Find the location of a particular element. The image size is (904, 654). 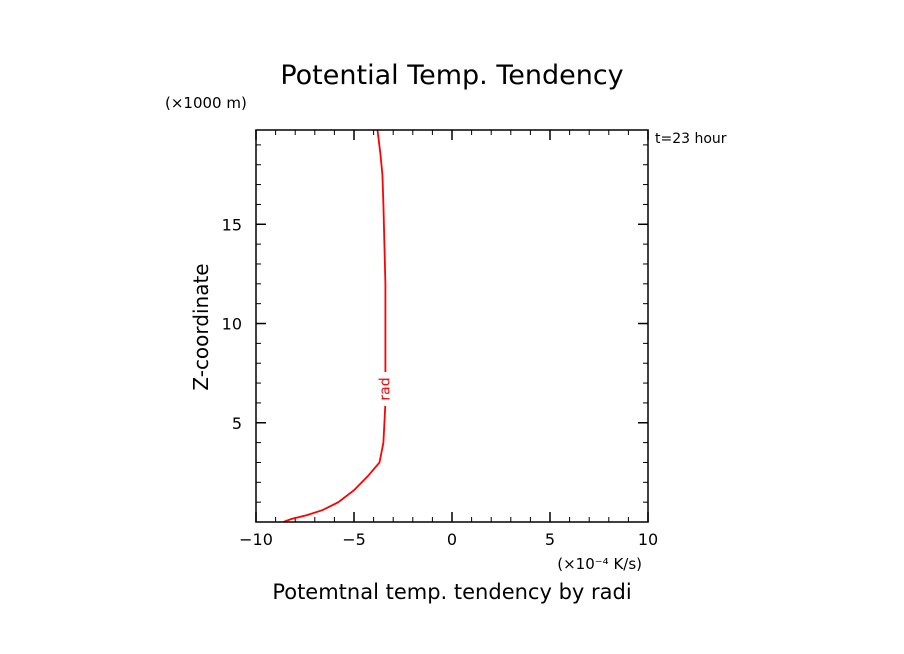

series-label-bg is located at coordinates (385, 389).